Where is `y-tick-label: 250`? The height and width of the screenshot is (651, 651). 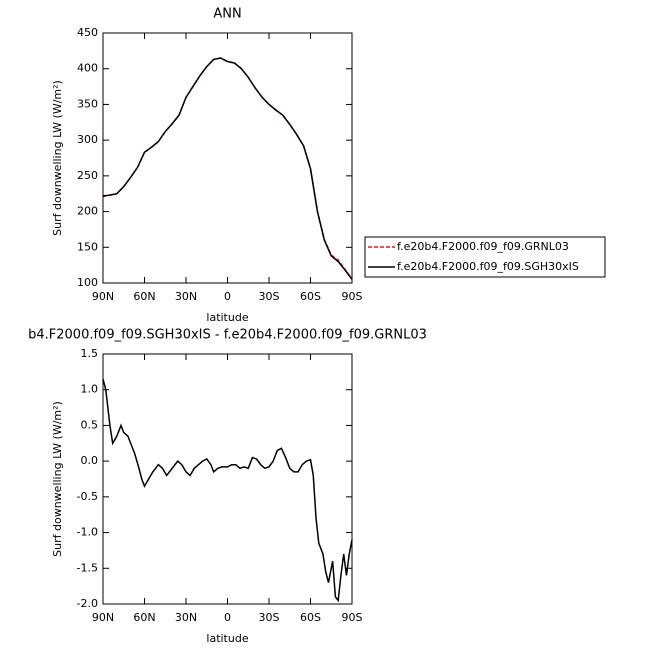
y-tick-label: 250 is located at coordinates (87, 175).